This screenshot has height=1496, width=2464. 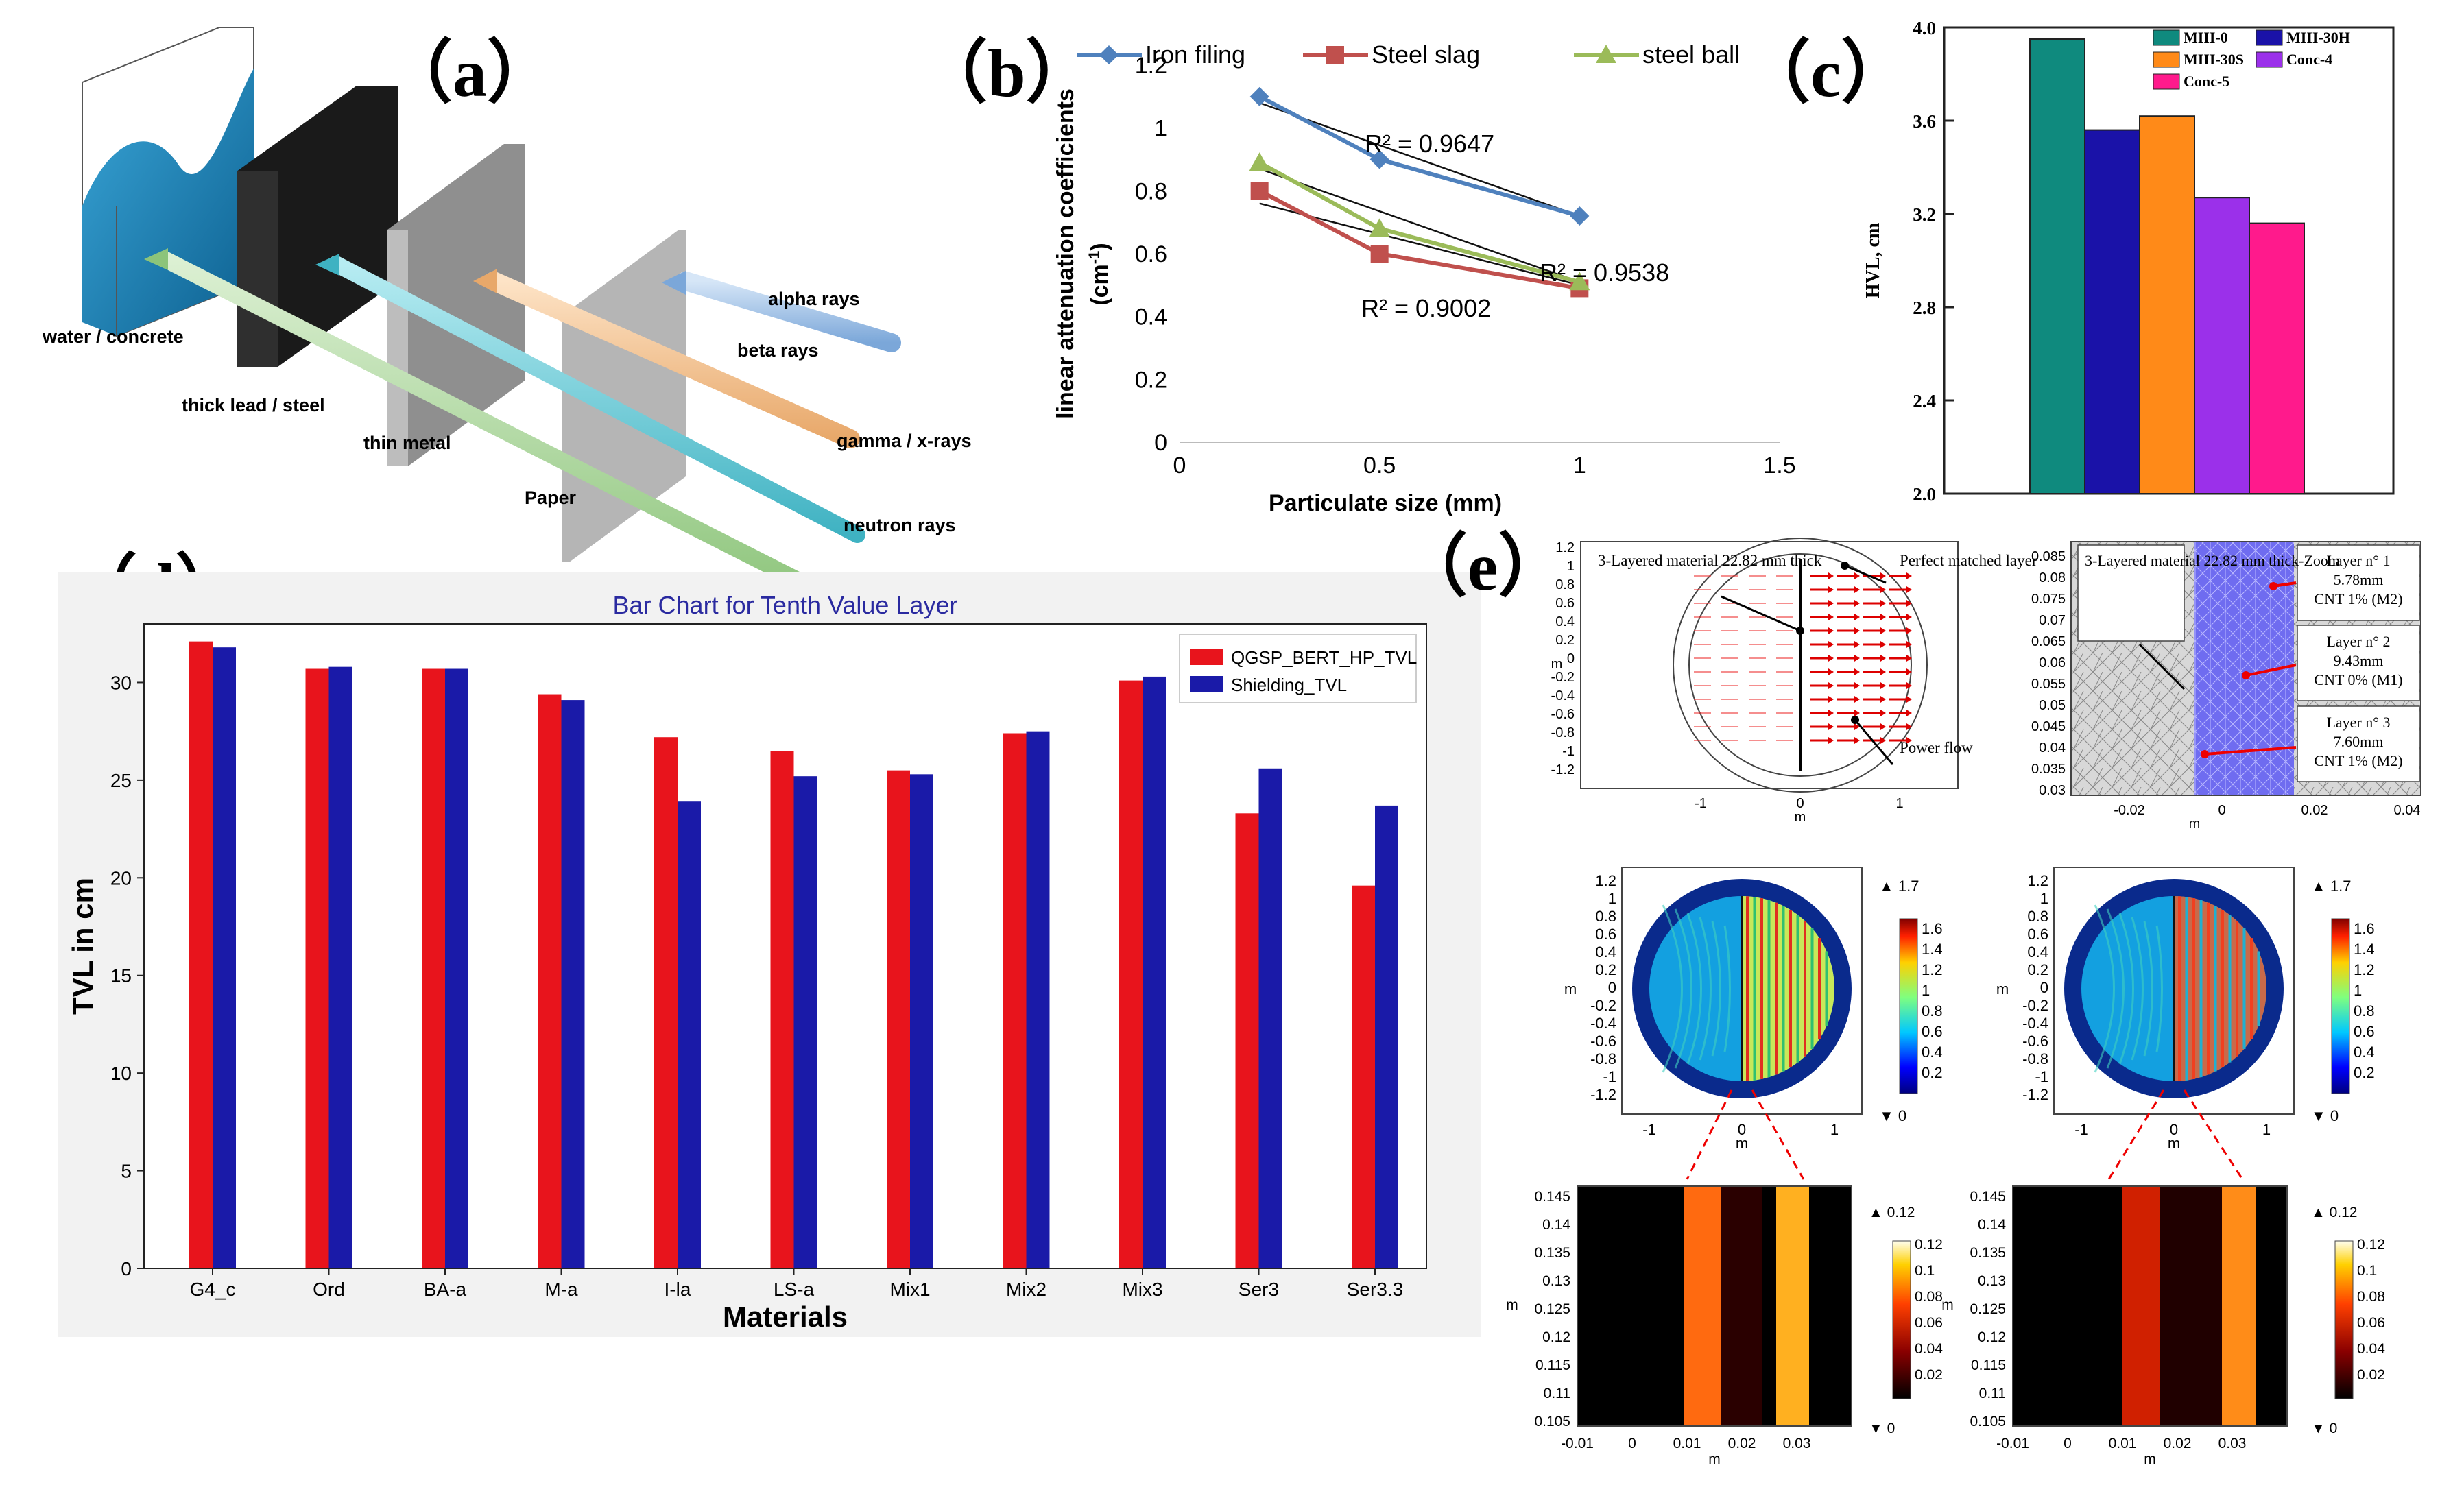 I want to click on c-legend-label-3: Conc-4, so click(x=2309, y=59).